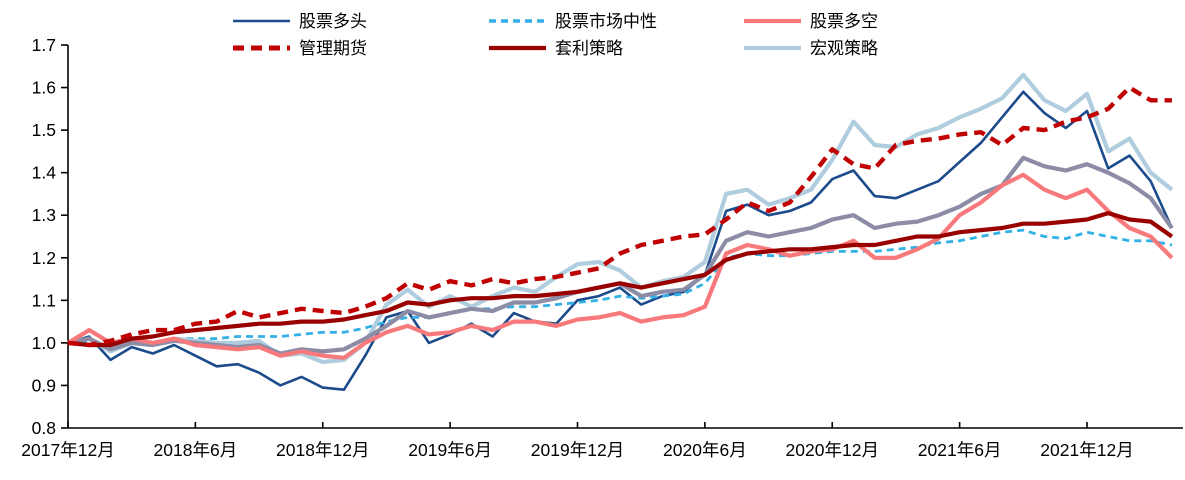 This screenshot has height=480, width=1185. Describe the element at coordinates (606, 21) in the screenshot. I see `legend-label-equity-market-neutral: 股票市场中性` at that location.